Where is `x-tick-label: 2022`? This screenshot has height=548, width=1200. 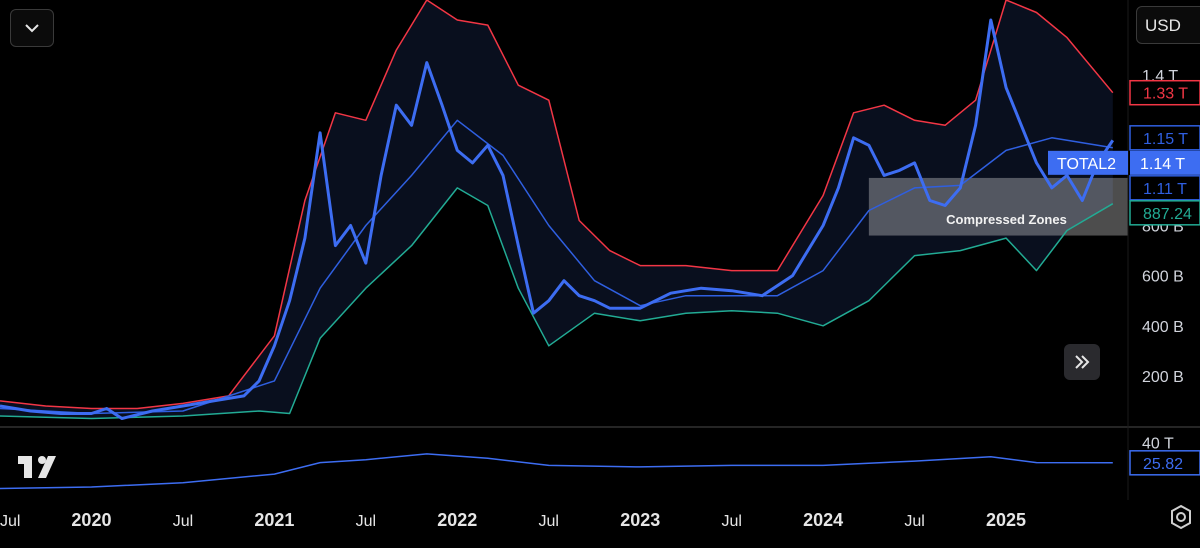
x-tick-label: 2022 is located at coordinates (457, 520).